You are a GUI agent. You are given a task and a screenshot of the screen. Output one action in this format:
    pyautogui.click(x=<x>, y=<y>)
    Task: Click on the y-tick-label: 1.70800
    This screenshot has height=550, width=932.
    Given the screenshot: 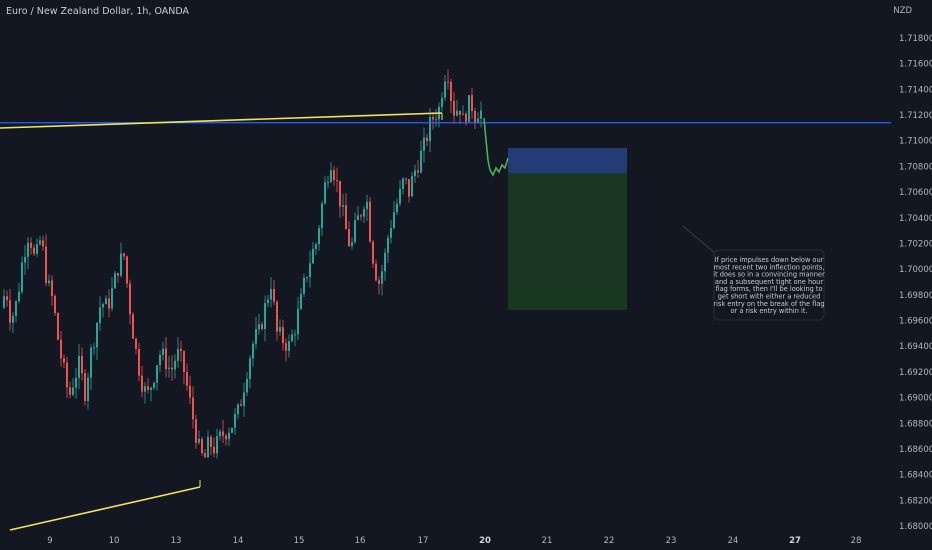 What is the action you would take?
    pyautogui.click(x=915, y=167)
    